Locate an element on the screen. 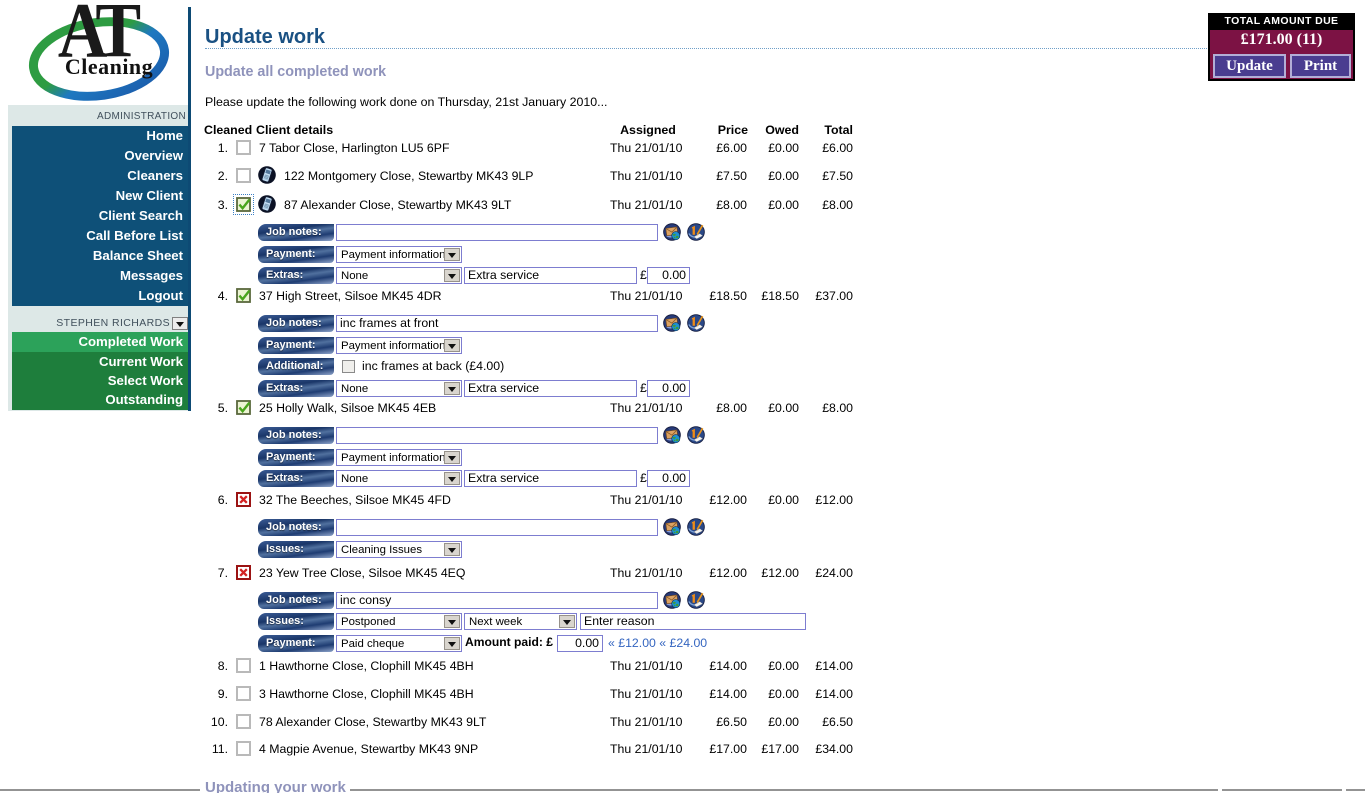 This screenshot has height=793, width=1365. svg-text: AT is located at coordinates (99, 36).